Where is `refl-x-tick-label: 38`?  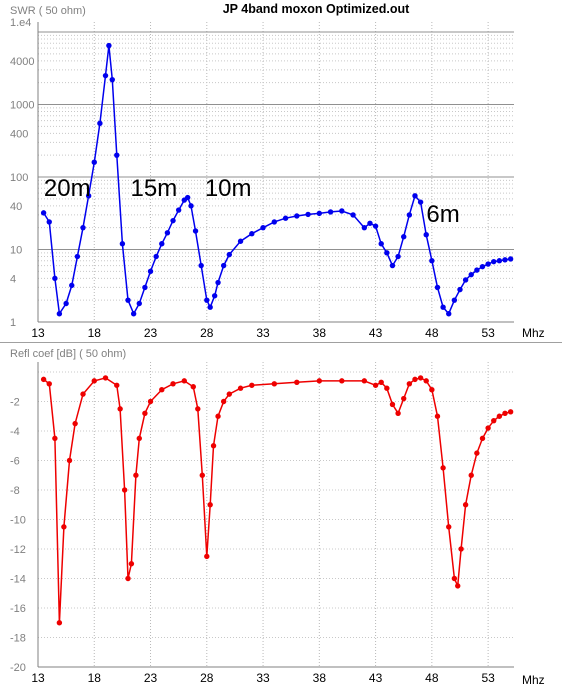
refl-x-tick-label: 38 is located at coordinates (320, 678).